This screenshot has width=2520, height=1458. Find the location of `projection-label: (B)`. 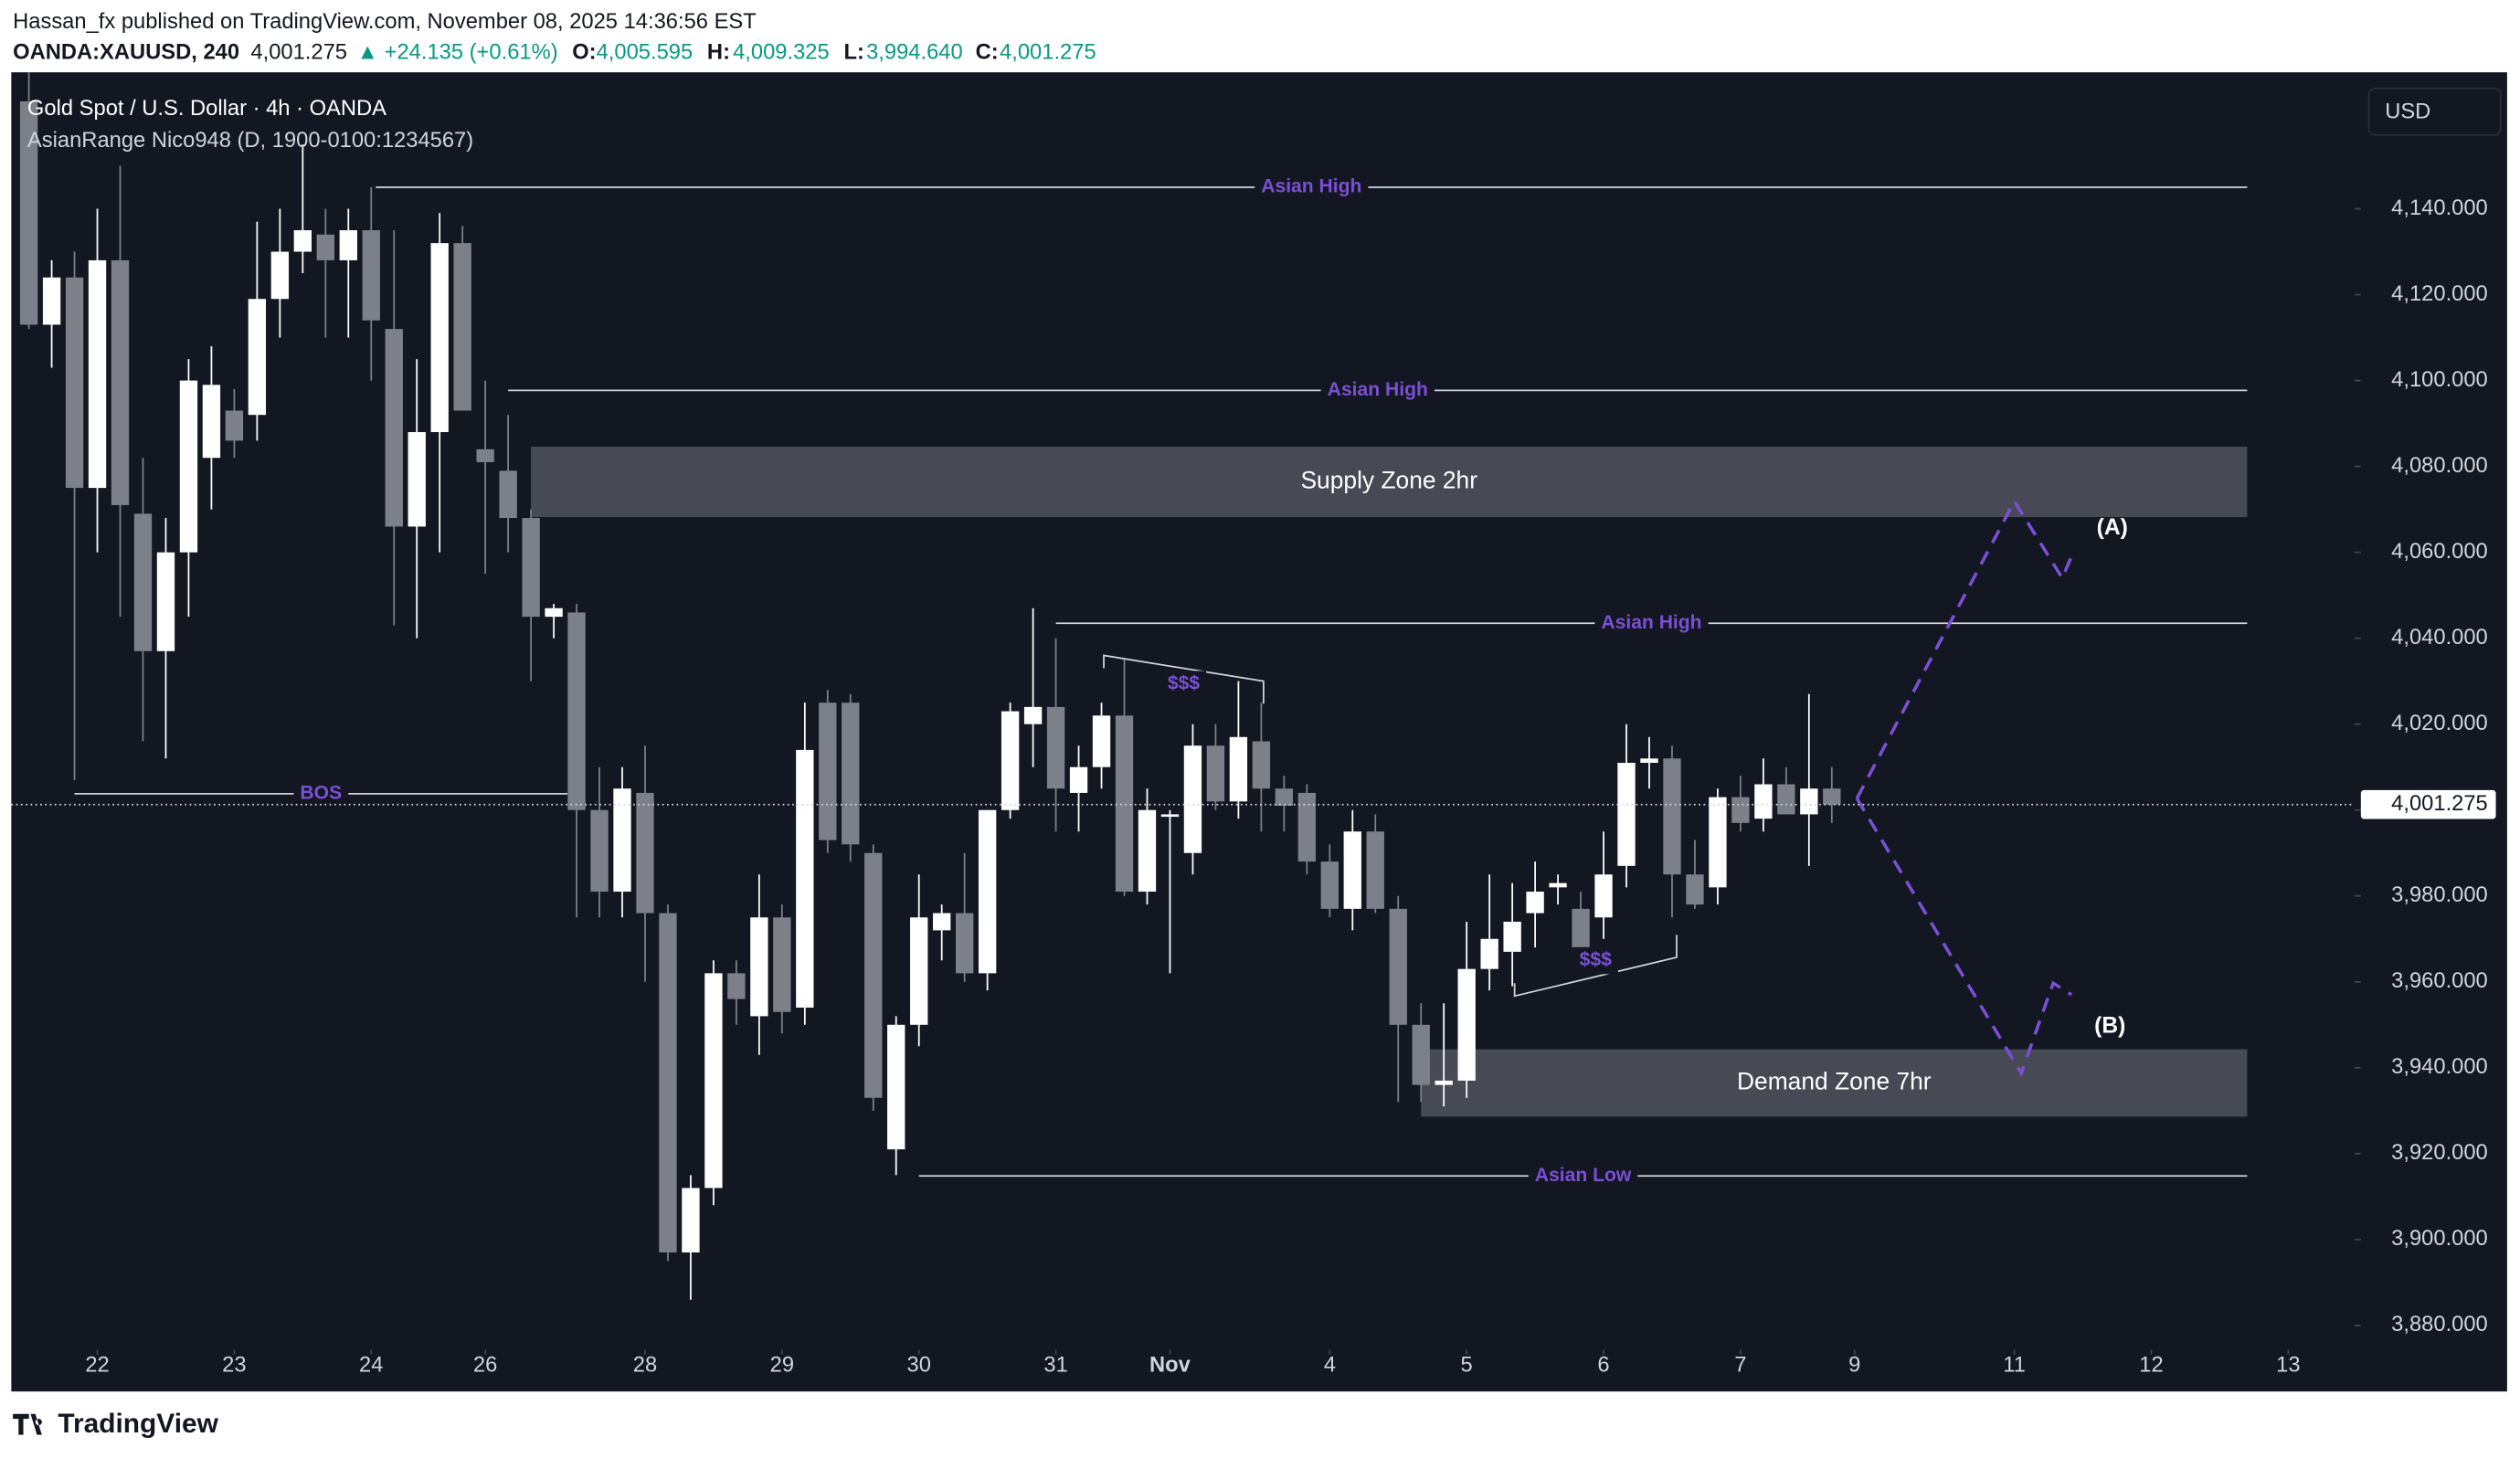

projection-label: (B) is located at coordinates (2109, 1026).